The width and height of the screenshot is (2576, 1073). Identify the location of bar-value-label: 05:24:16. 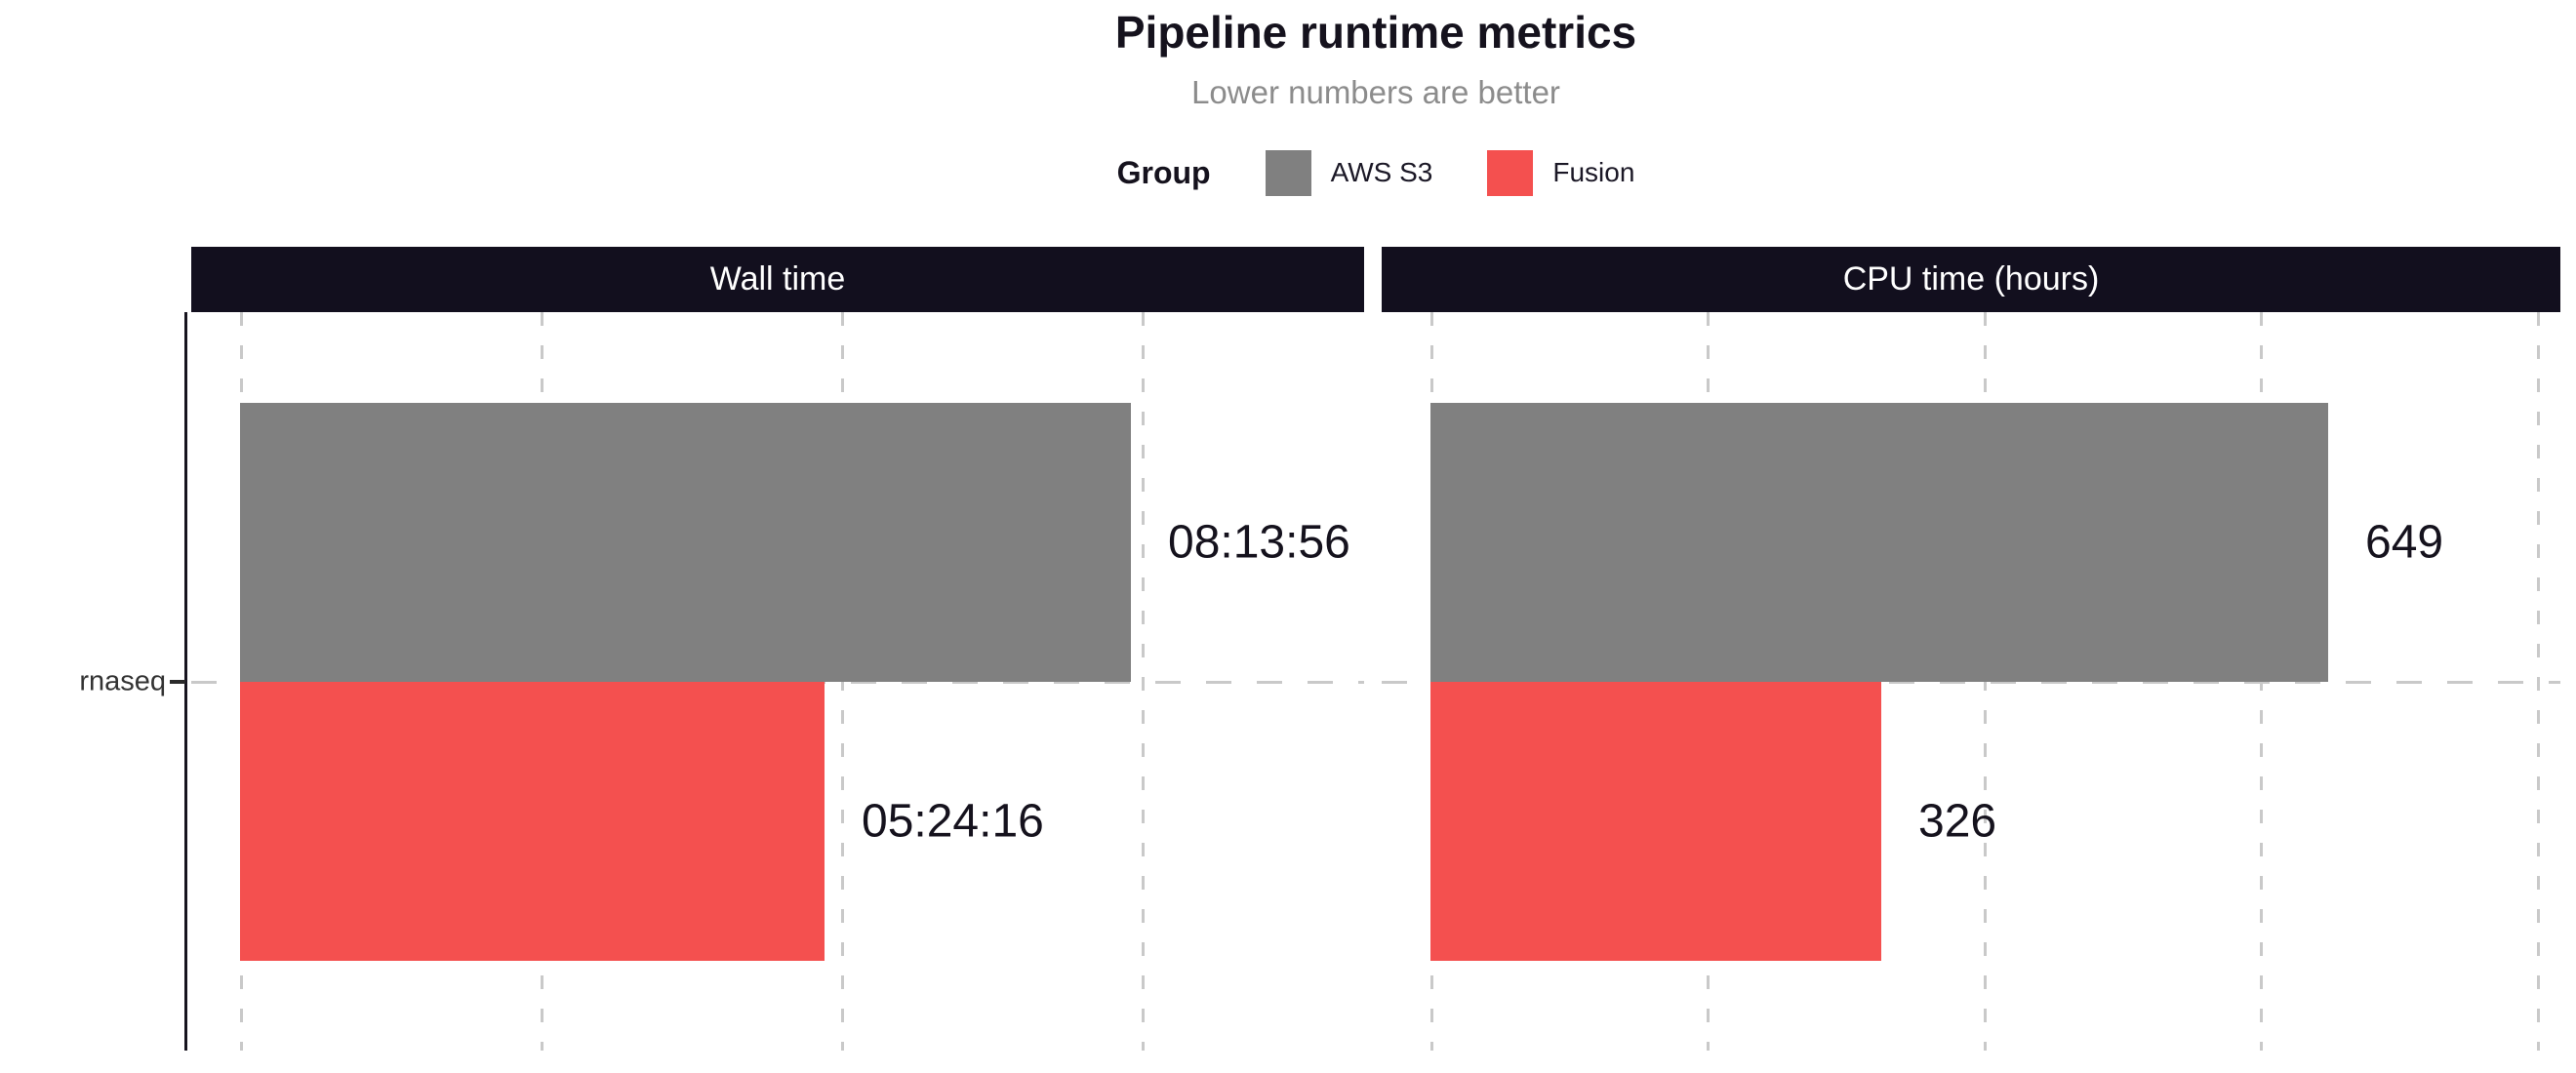
(953, 821).